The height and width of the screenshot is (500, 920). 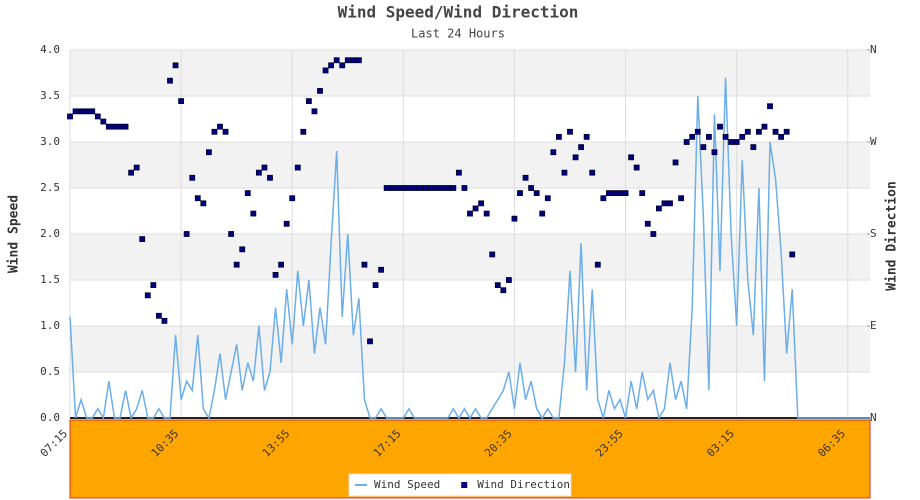 What do you see at coordinates (873, 233) in the screenshot?
I see `y2-tick-label: S` at bounding box center [873, 233].